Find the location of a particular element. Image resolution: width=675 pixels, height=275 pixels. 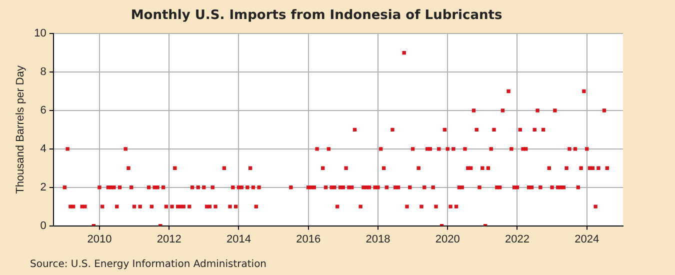

x-tick-label: 2016 is located at coordinates (308, 239).